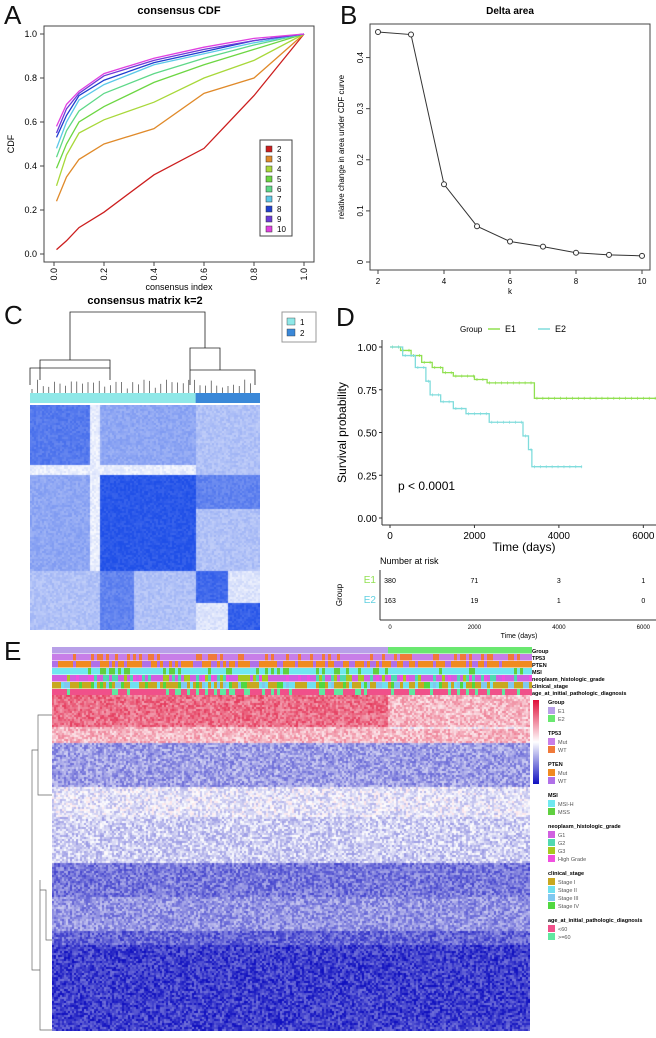 The height and width of the screenshot is (1038, 656). Describe the element at coordinates (30, 34) in the screenshot. I see `y-tick-label: 1.0` at that location.